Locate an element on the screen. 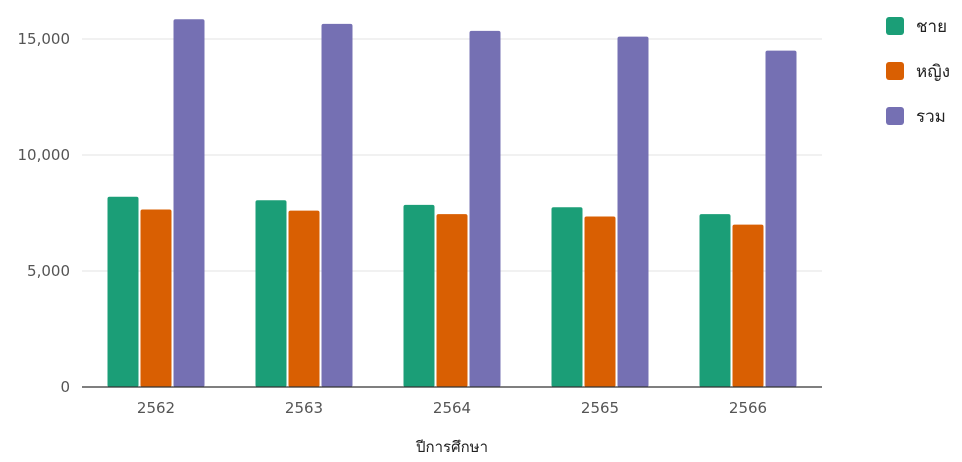  legend-label: หญิง is located at coordinates (933, 72).